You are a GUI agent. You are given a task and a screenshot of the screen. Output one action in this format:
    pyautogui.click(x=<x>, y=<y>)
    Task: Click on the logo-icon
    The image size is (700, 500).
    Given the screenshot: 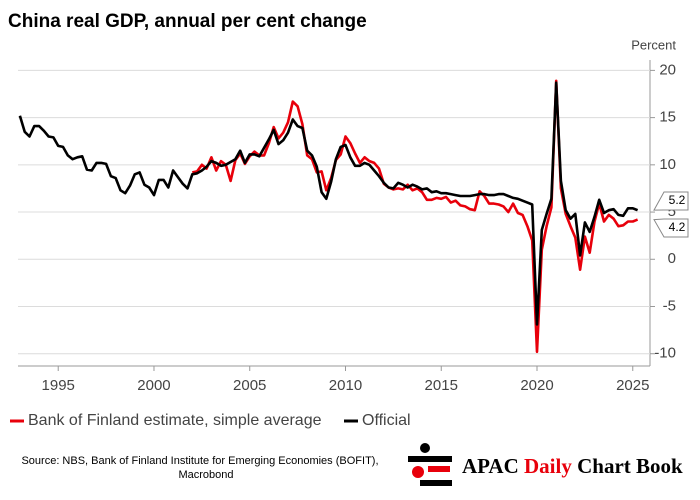 What is the action you would take?
    pyautogui.click(x=430, y=464)
    